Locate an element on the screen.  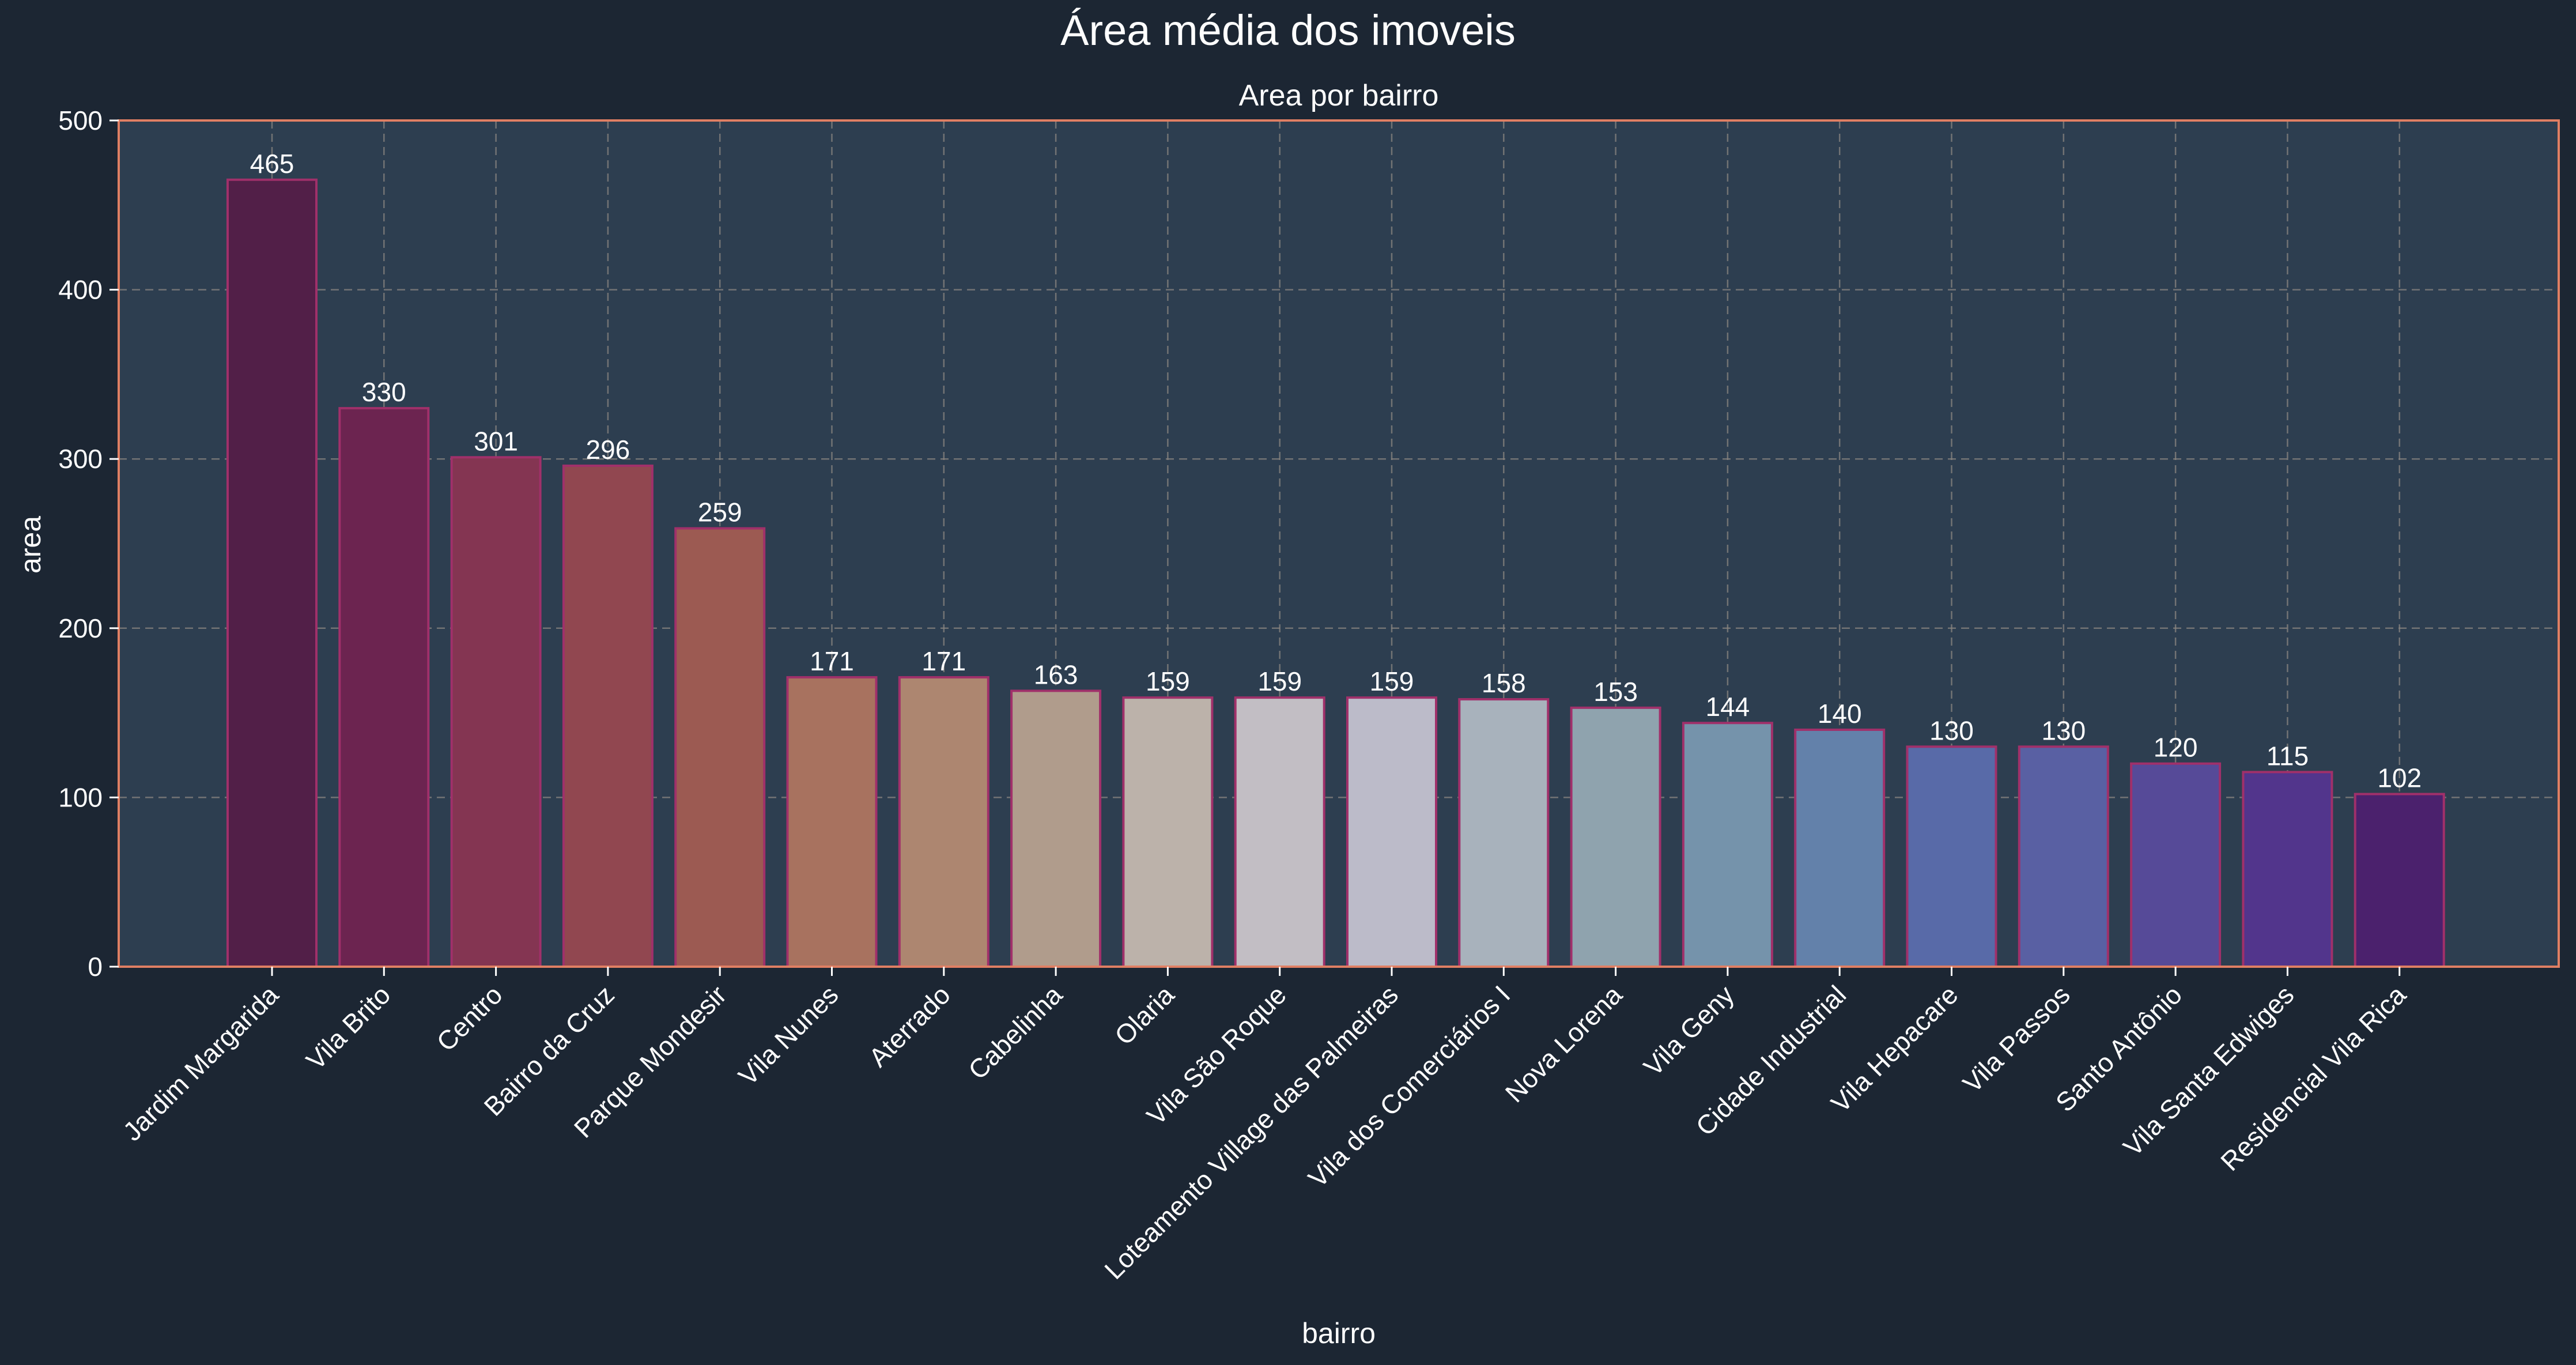
x-tick-label: Olaria is located at coordinates (1144, 1015).